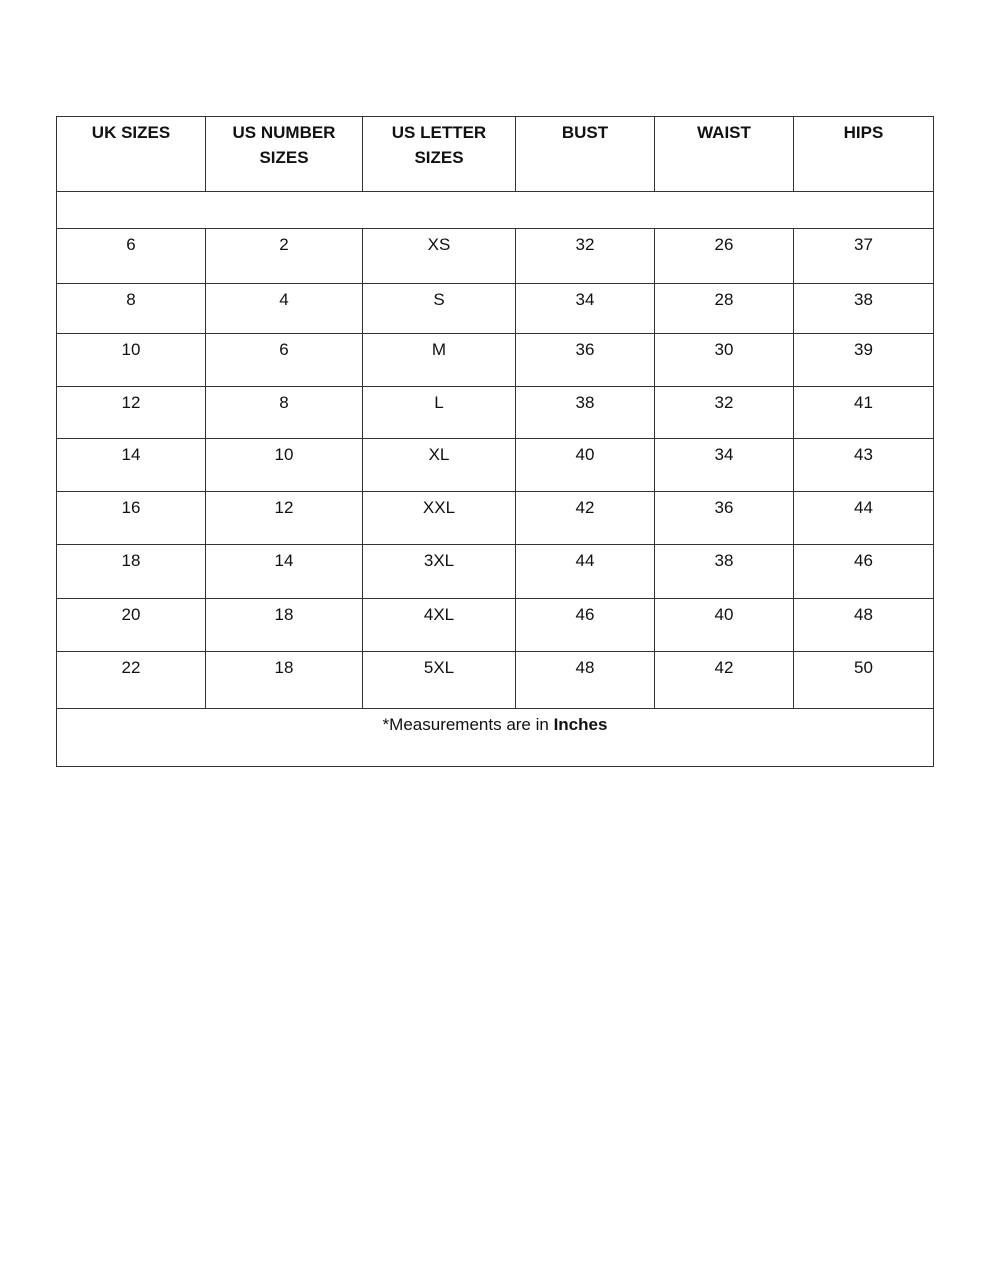 The width and height of the screenshot is (989, 1280). I want to click on table-row: 10 6 M 36 30 39, so click(495, 360).